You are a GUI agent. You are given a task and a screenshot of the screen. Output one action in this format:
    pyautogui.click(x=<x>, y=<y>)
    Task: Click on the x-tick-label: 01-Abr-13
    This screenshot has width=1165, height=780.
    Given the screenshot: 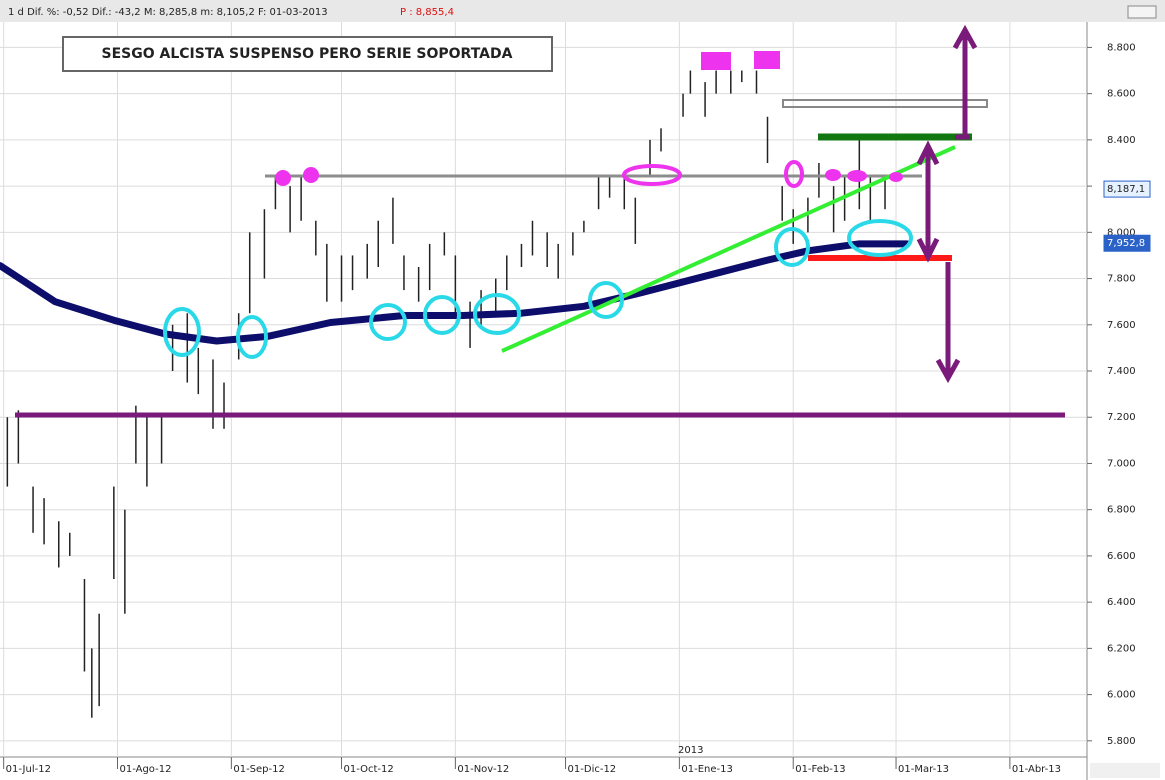 What is the action you would take?
    pyautogui.click(x=1036, y=769)
    